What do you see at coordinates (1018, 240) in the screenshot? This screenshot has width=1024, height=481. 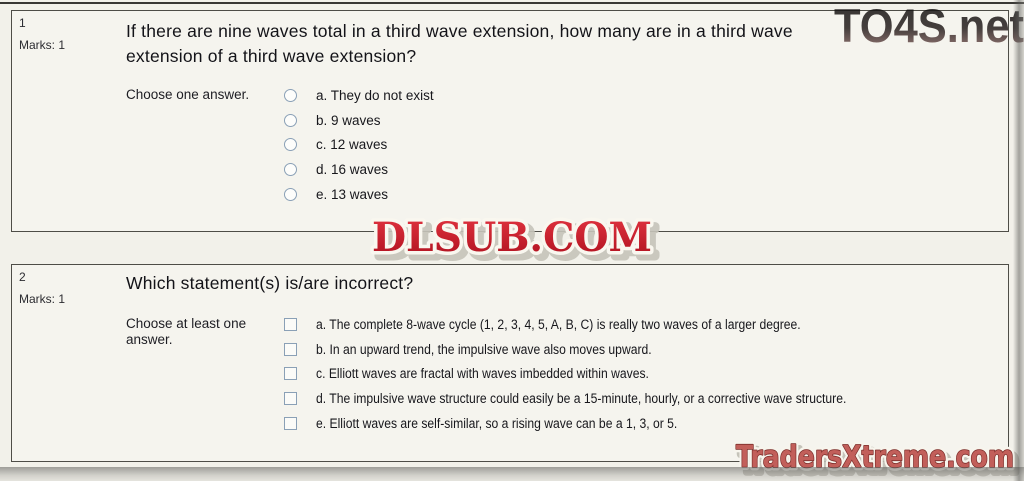 I see `page-edge-shadow-right` at bounding box center [1018, 240].